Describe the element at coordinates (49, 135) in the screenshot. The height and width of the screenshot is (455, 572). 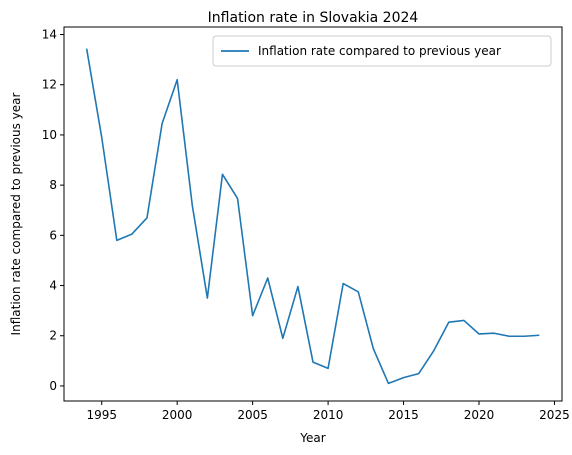
I see `y-tick-label: 10` at that location.